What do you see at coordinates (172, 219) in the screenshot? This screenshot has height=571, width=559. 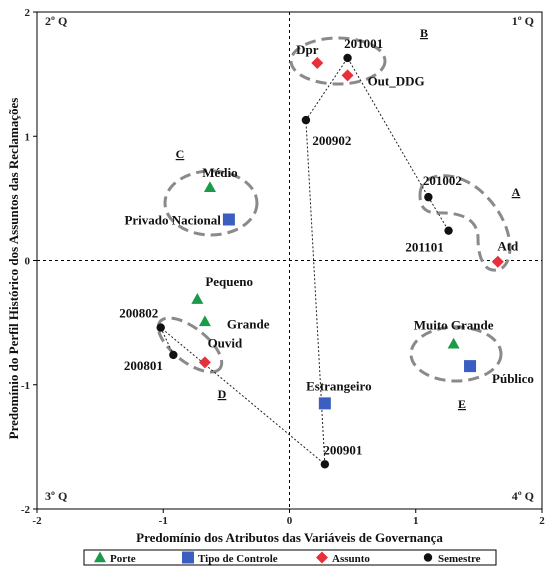 I see `point-label: Privado Nacional` at bounding box center [172, 219].